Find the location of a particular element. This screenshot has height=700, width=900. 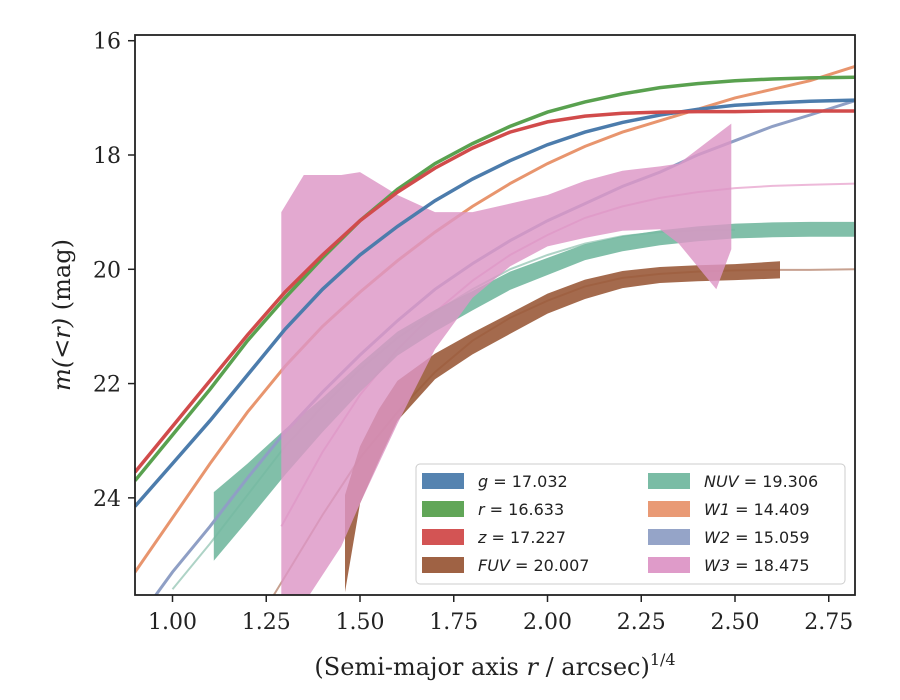

x-tick-label: 2.00 is located at coordinates (547, 622).